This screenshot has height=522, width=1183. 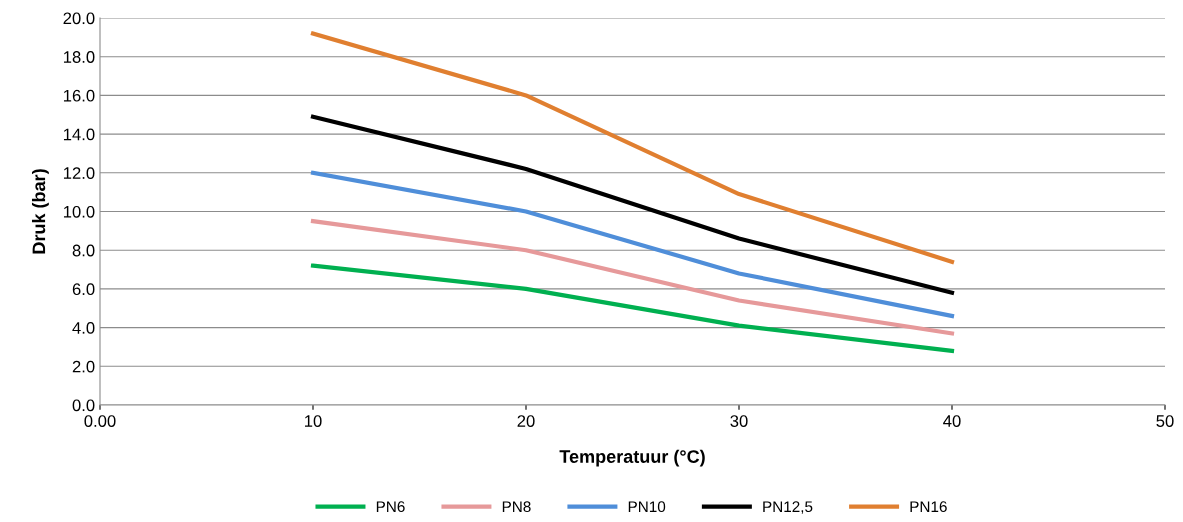 I want to click on y-tick-label: 16.0, so click(x=79, y=95).